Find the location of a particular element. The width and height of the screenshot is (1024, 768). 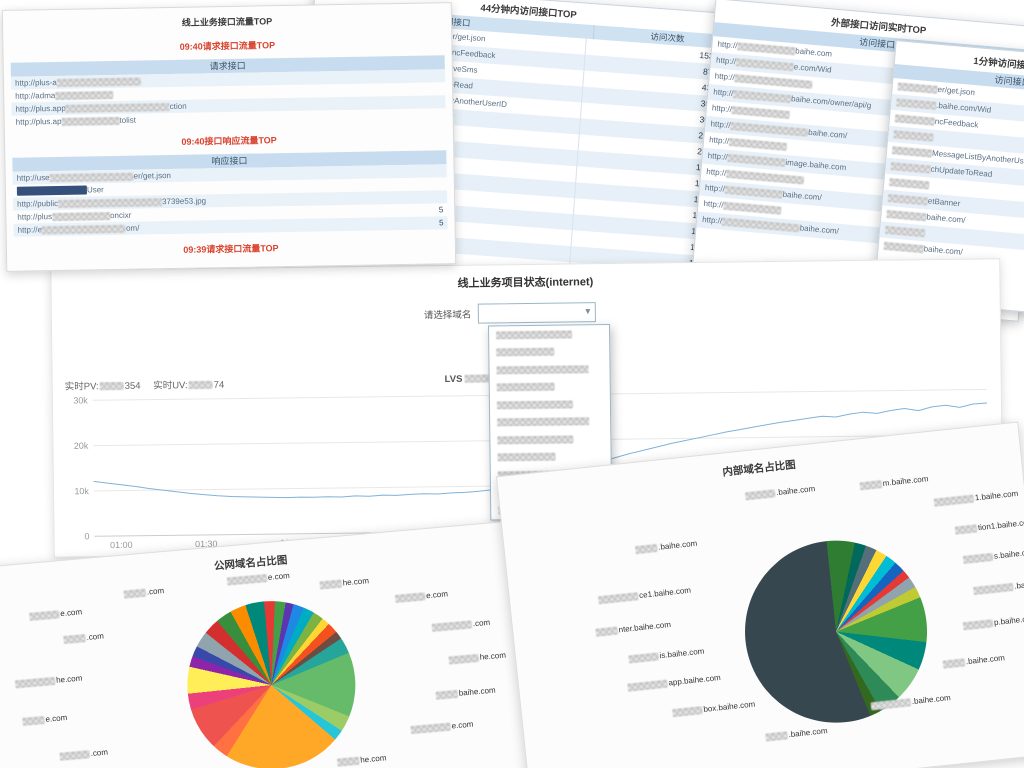

pv-label: 实时PV: is located at coordinates (81, 387).